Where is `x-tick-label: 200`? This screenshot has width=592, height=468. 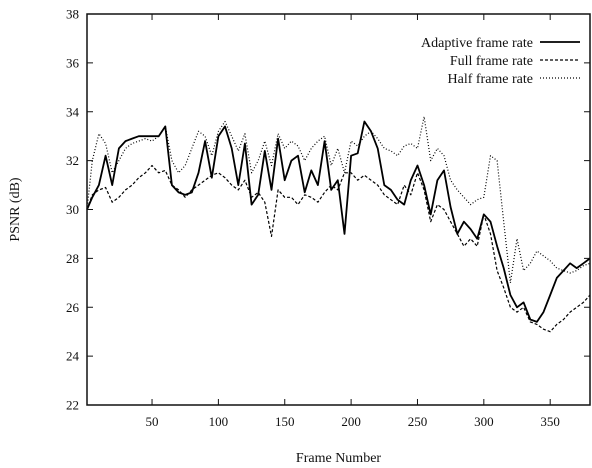 x-tick-label: 200 is located at coordinates (351, 421).